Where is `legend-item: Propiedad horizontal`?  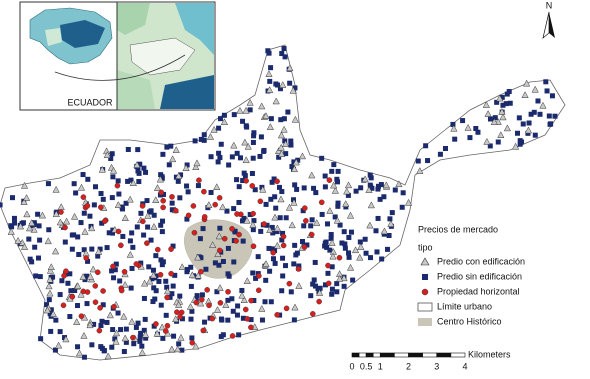 legend-item: Propiedad horizontal is located at coordinates (478, 291).